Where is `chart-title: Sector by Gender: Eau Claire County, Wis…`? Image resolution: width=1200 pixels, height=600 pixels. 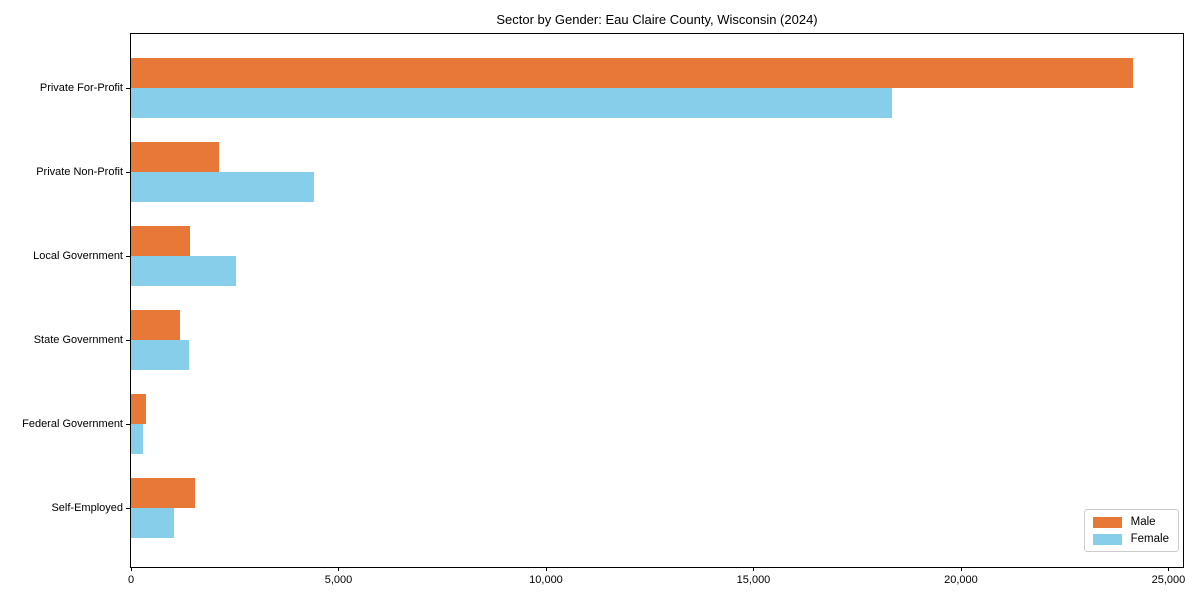
chart-title: Sector by Gender: Eau Claire County, Wis… is located at coordinates (657, 19).